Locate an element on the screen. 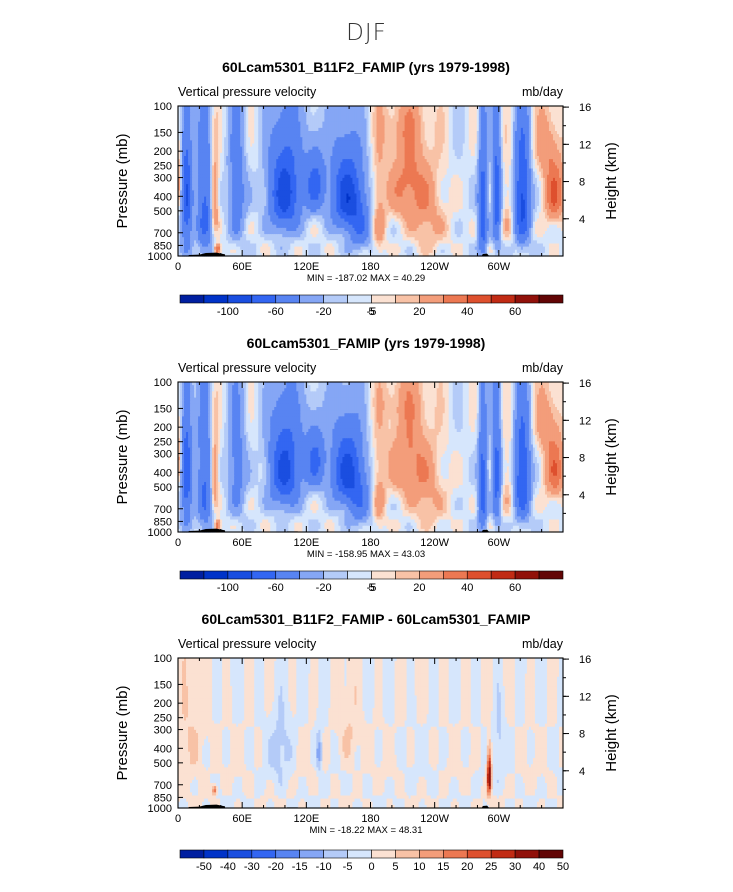 The width and height of the screenshot is (733, 892). min-max-stats: MIN = -18.22 MAX = 48.31 is located at coordinates (365, 830).